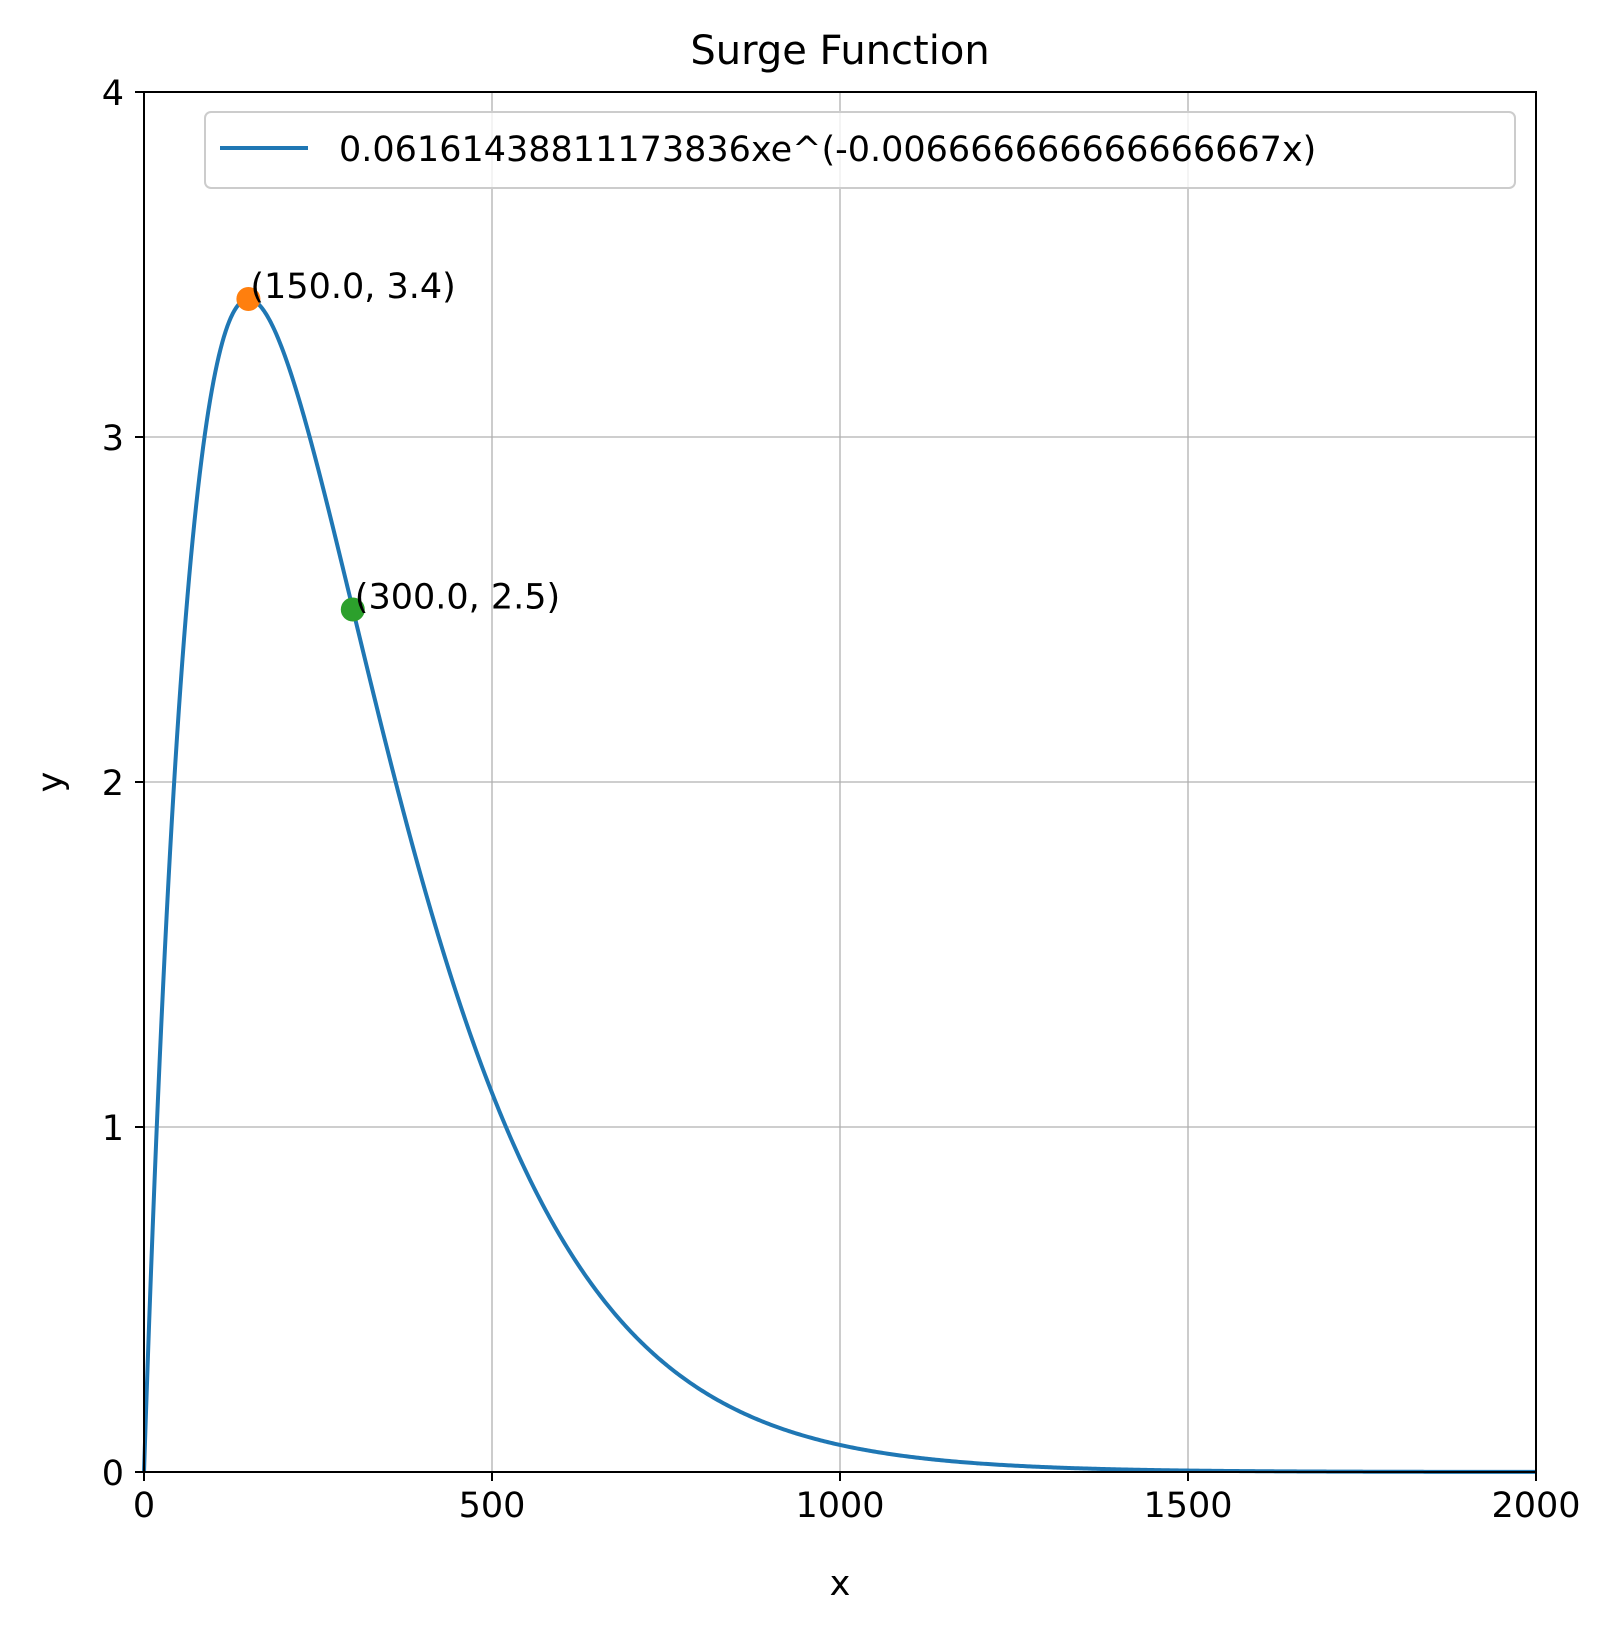 This screenshot has height=1638, width=1622. Describe the element at coordinates (1535, 1506) in the screenshot. I see `x-tick-label: 2000` at that location.